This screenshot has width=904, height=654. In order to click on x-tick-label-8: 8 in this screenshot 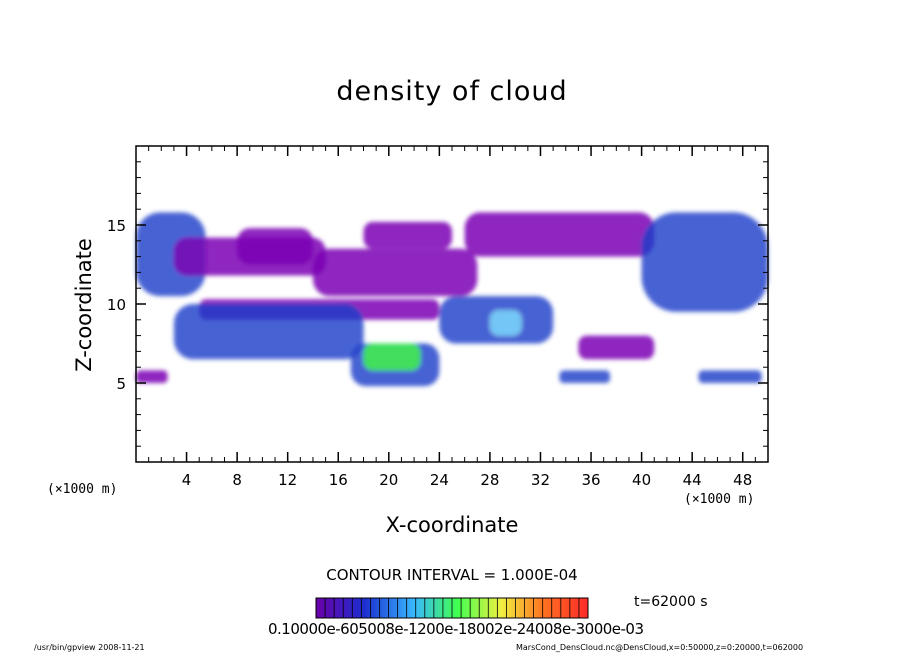, I will do `click(237, 480)`.